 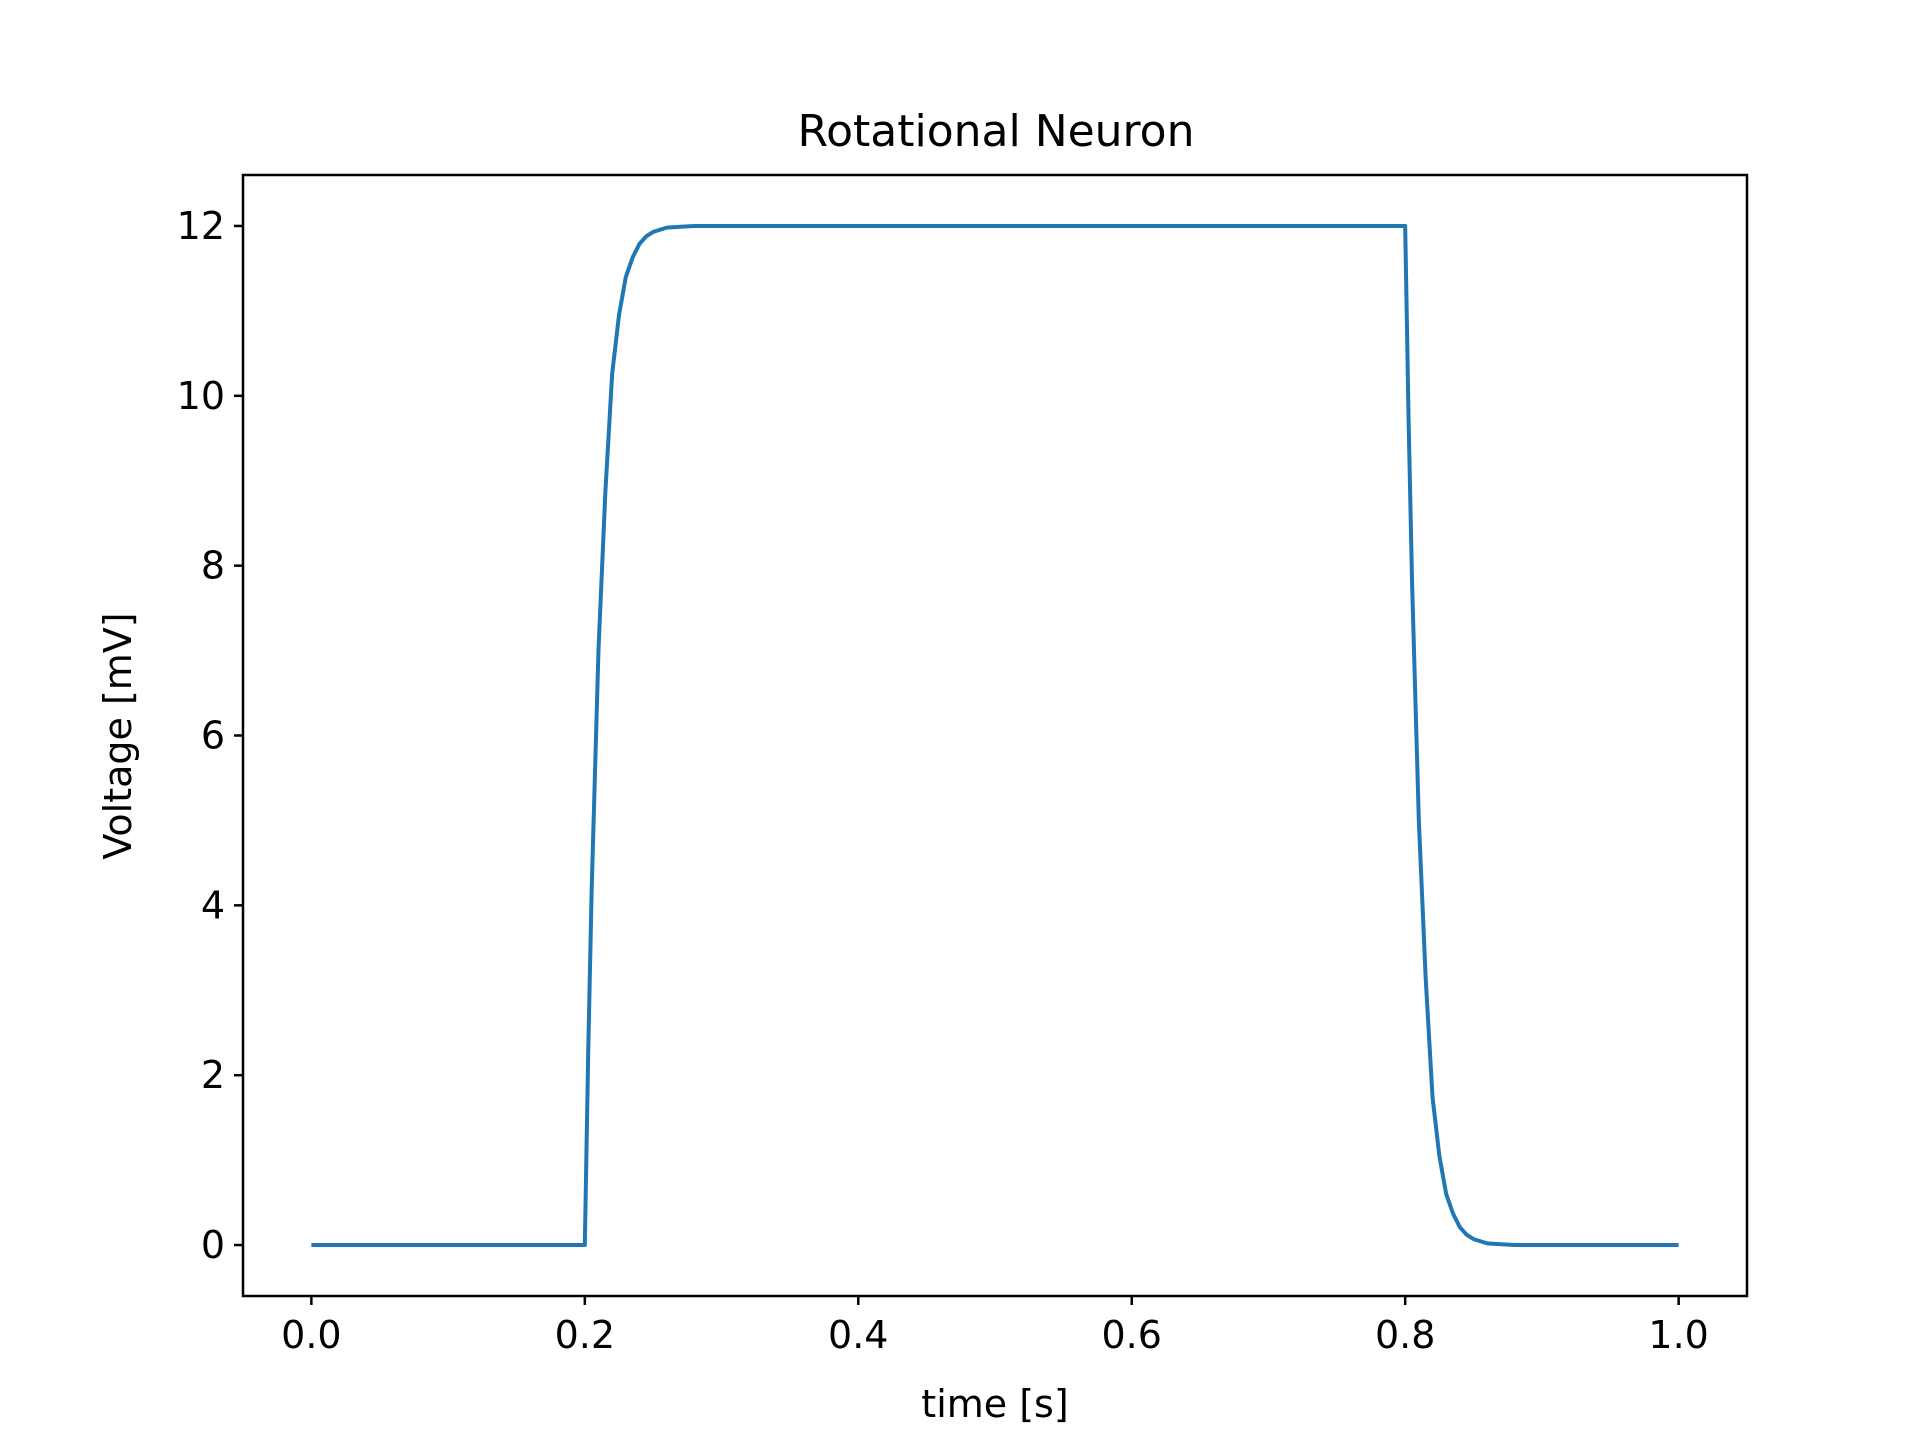 I want to click on y-tick-label: 12, so click(x=201, y=226).